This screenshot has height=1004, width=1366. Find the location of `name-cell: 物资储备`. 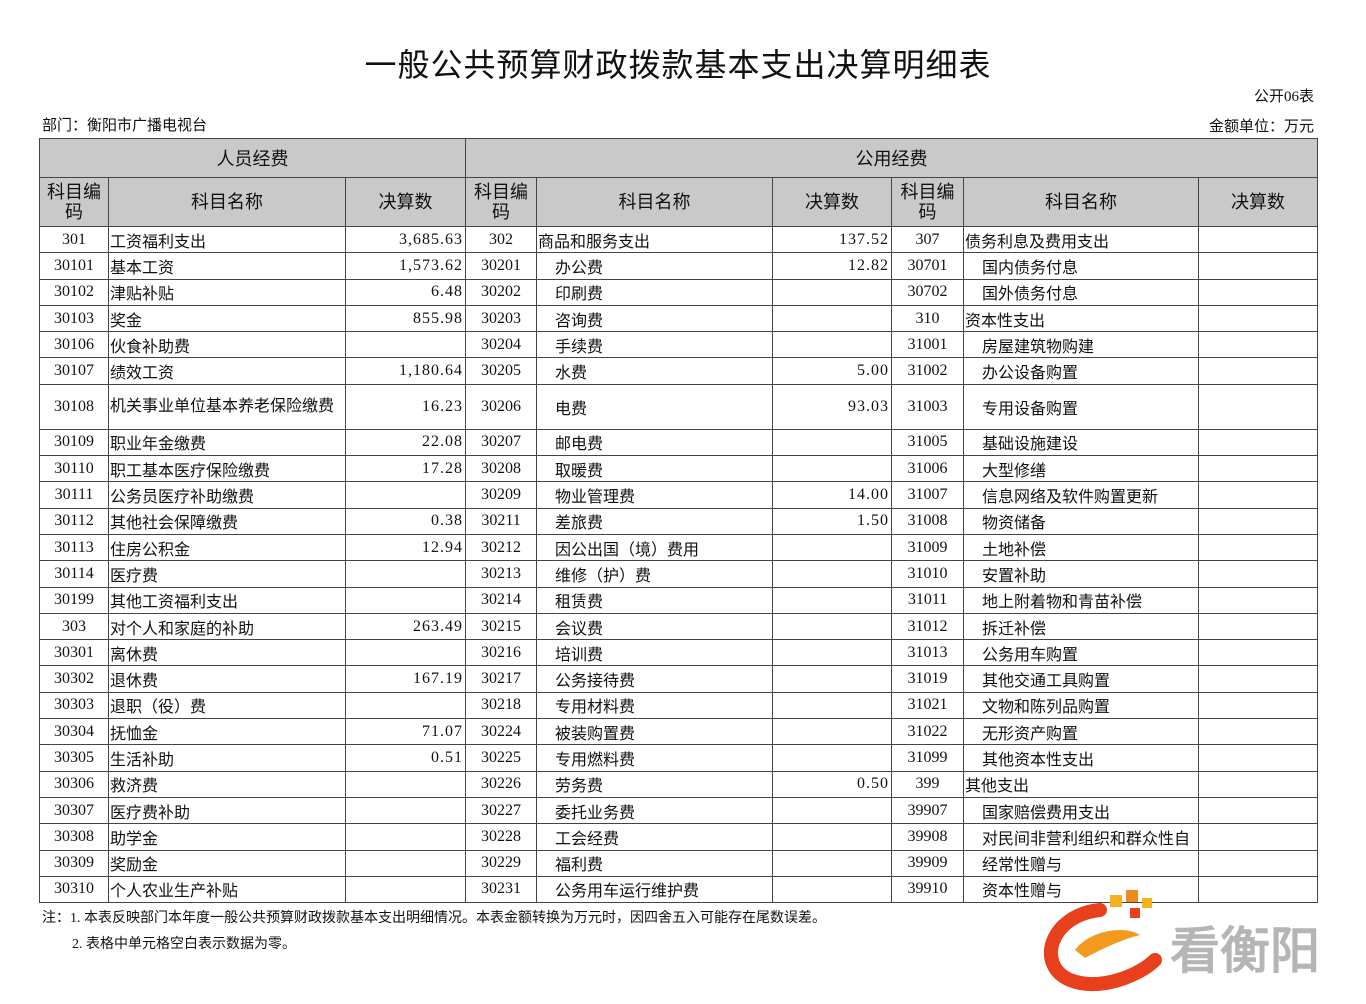

name-cell: 物资储备 is located at coordinates (1081, 521).